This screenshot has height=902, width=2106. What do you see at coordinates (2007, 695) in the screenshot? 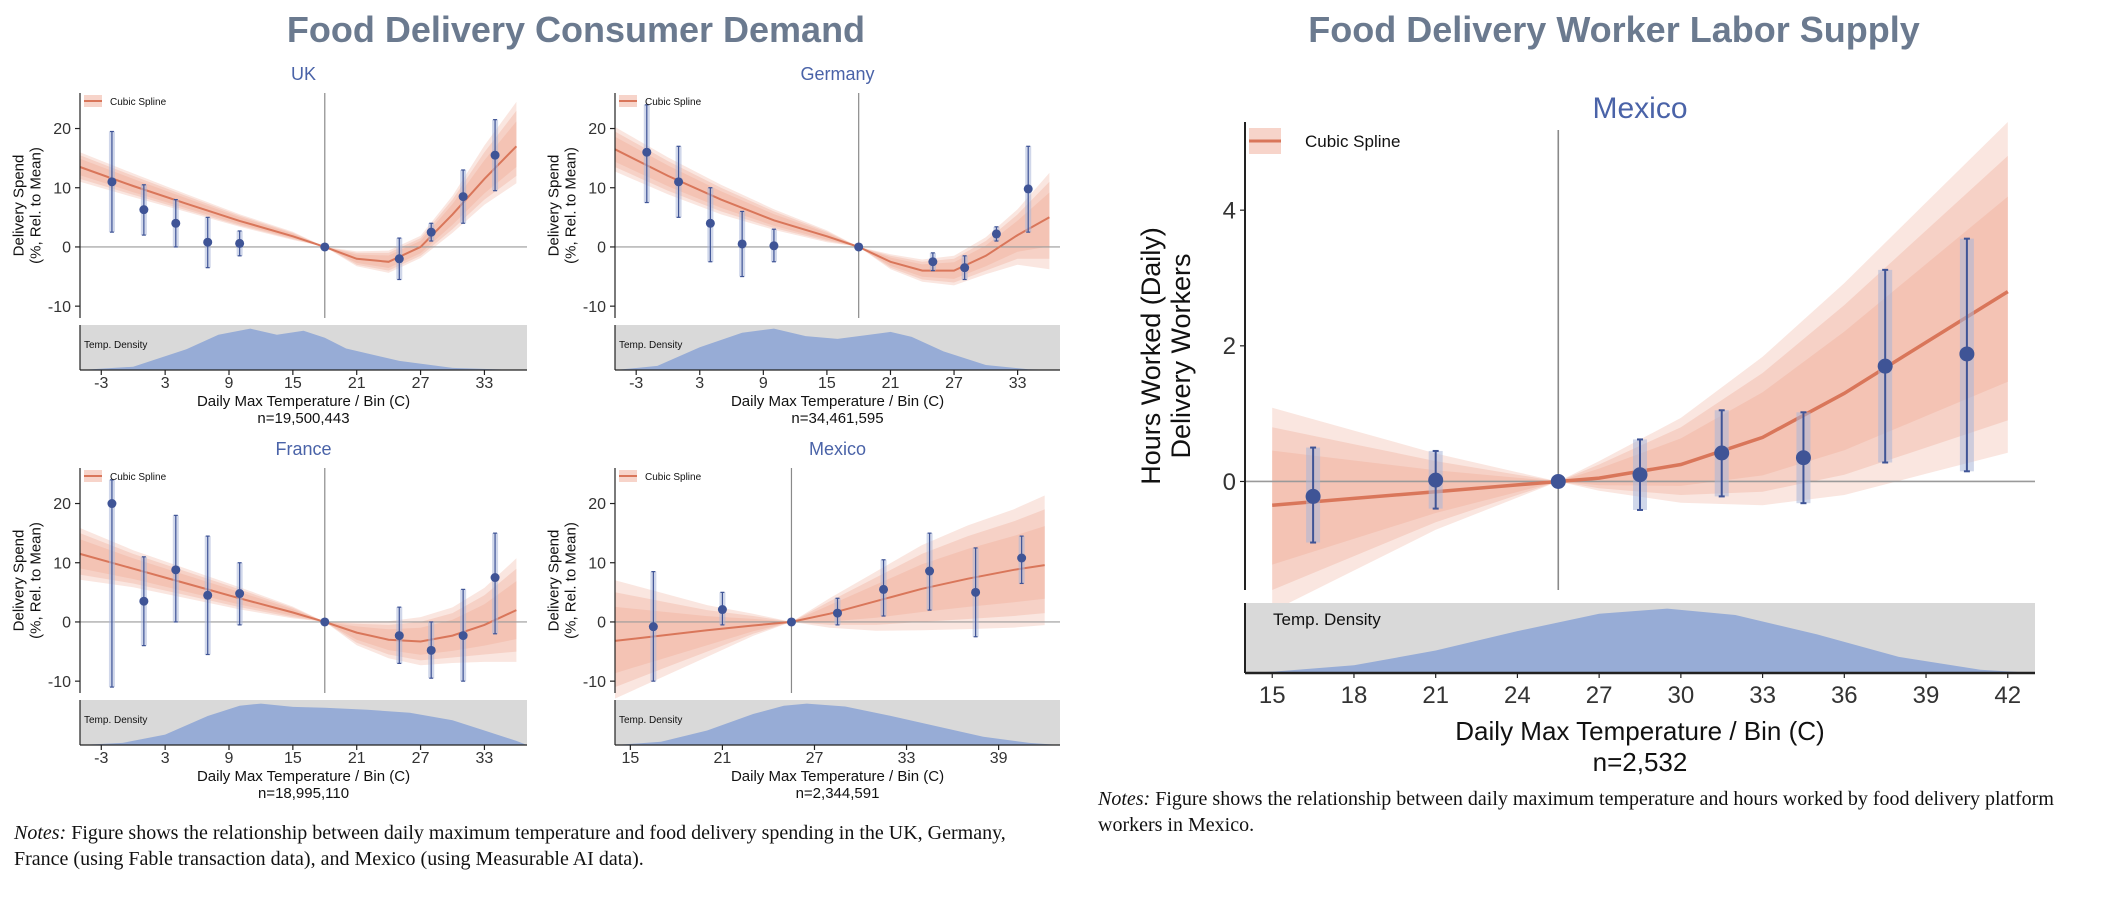
I see `x-tick-label: 42` at bounding box center [2007, 695].